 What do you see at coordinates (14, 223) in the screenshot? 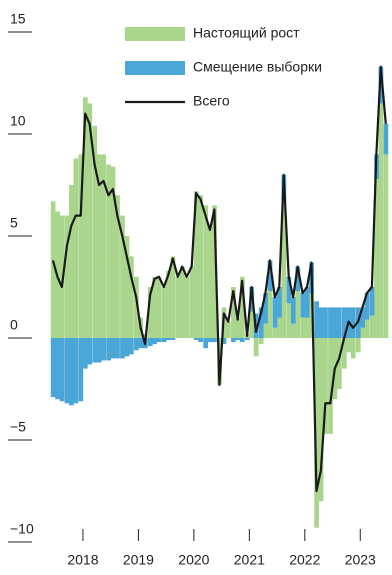
I see `y-tick-label: 5` at bounding box center [14, 223].